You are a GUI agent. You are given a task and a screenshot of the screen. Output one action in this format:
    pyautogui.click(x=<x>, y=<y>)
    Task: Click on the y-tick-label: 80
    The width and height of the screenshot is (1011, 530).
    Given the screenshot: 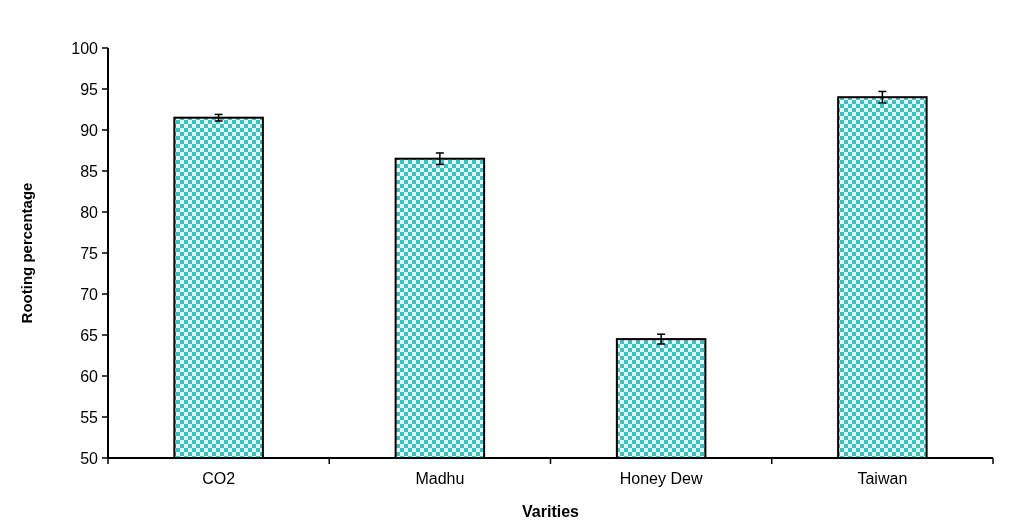 What is the action you would take?
    pyautogui.click(x=89, y=212)
    